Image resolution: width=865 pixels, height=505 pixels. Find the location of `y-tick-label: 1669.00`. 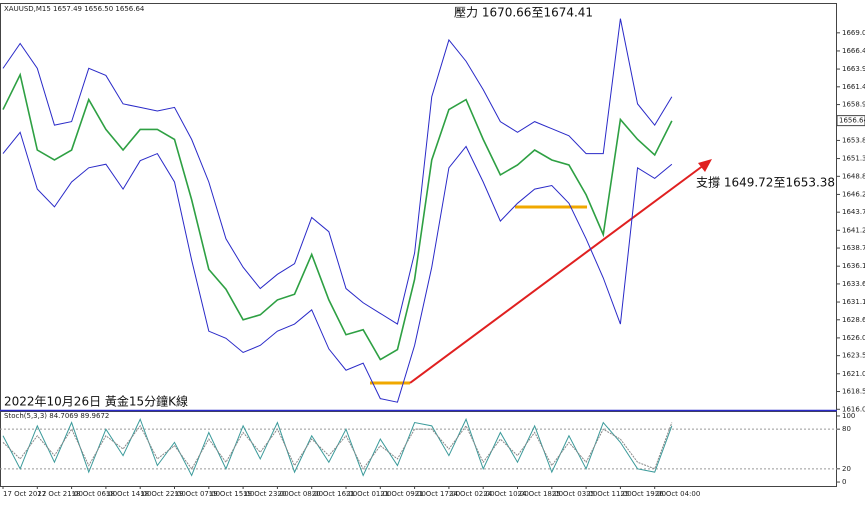

y-tick-label: 1669.00 is located at coordinates (853, 33).